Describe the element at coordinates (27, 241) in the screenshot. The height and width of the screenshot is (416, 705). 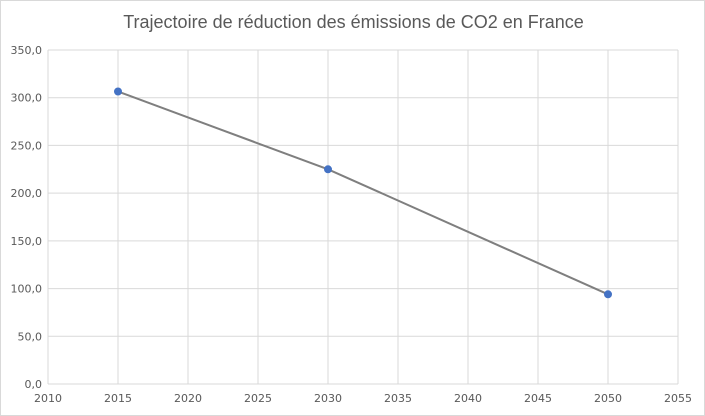
I see `y-tick-label: 150,0` at that location.